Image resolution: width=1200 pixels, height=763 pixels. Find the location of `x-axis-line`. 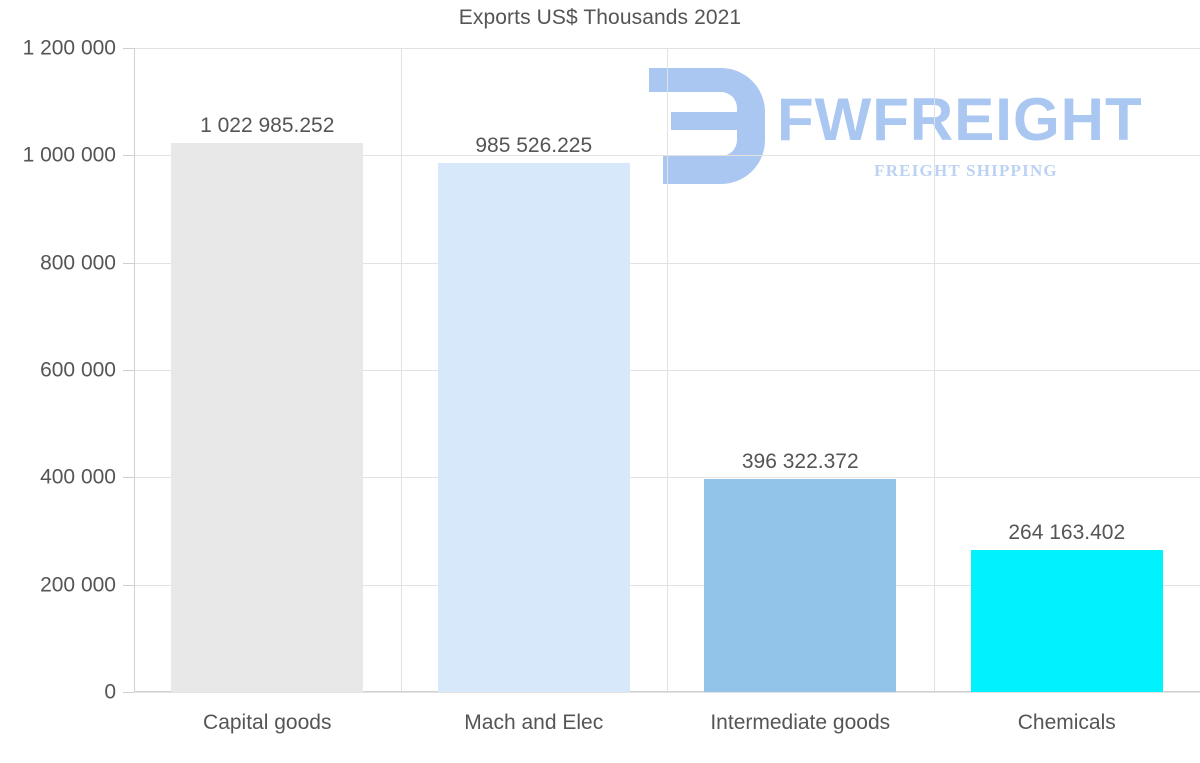

x-axis-line is located at coordinates (667, 691).